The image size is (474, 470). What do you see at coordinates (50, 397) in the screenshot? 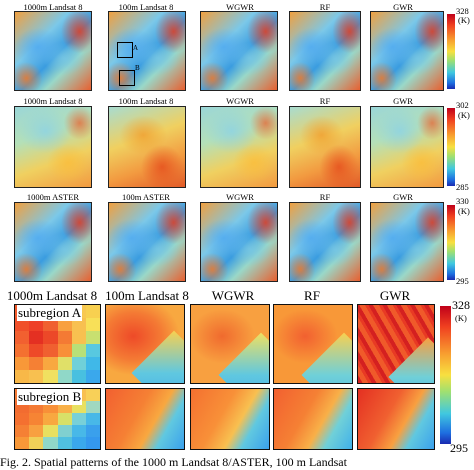
I see `subregion-b-label: subregion B` at bounding box center [50, 397].